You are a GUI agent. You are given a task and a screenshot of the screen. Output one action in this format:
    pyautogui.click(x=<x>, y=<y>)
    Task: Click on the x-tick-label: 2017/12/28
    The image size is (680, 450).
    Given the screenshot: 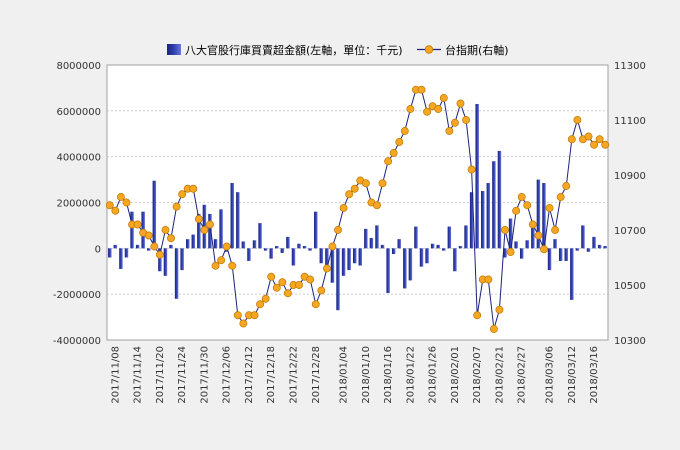 What is the action you would take?
    pyautogui.click(x=316, y=375)
    